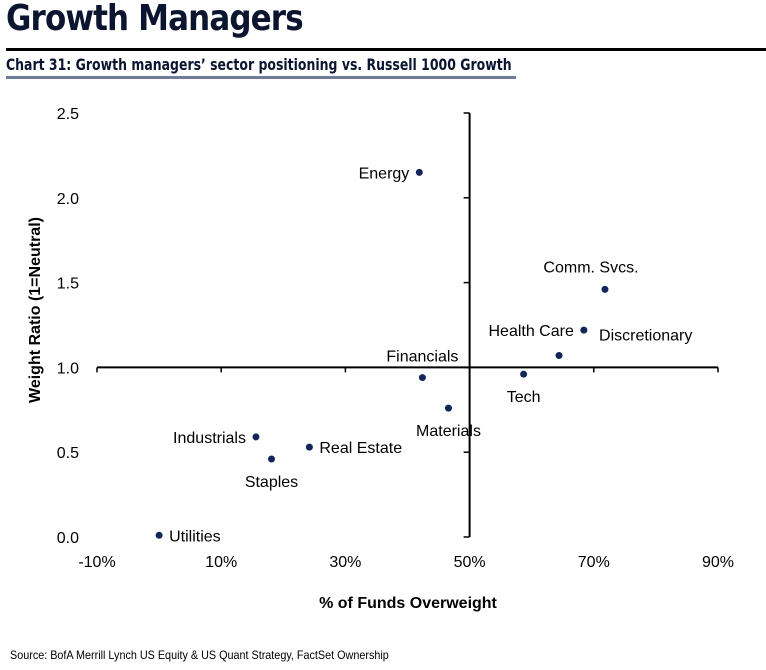  I want to click on x-tick-label: 30%, so click(345, 562).